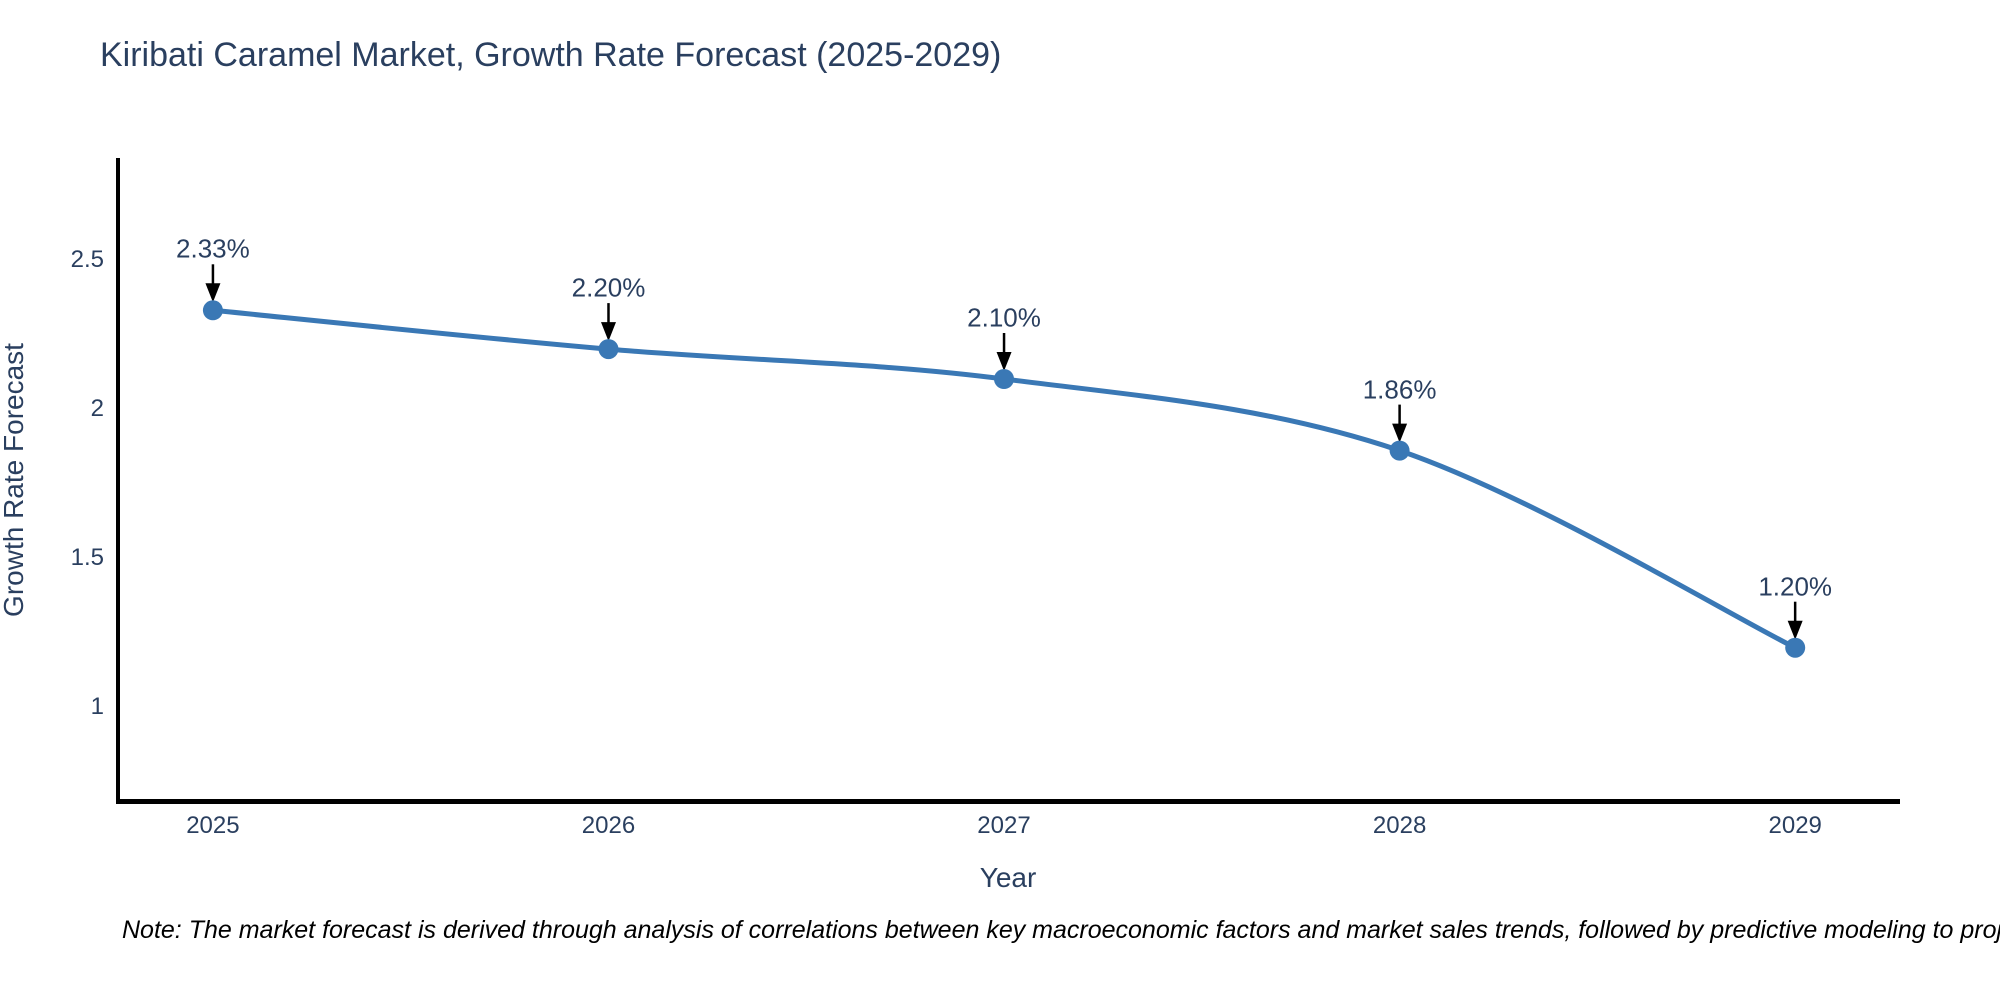 Image resolution: width=2000 pixels, height=1000 pixels. I want to click on x-tick-label: 2026, so click(608, 825).